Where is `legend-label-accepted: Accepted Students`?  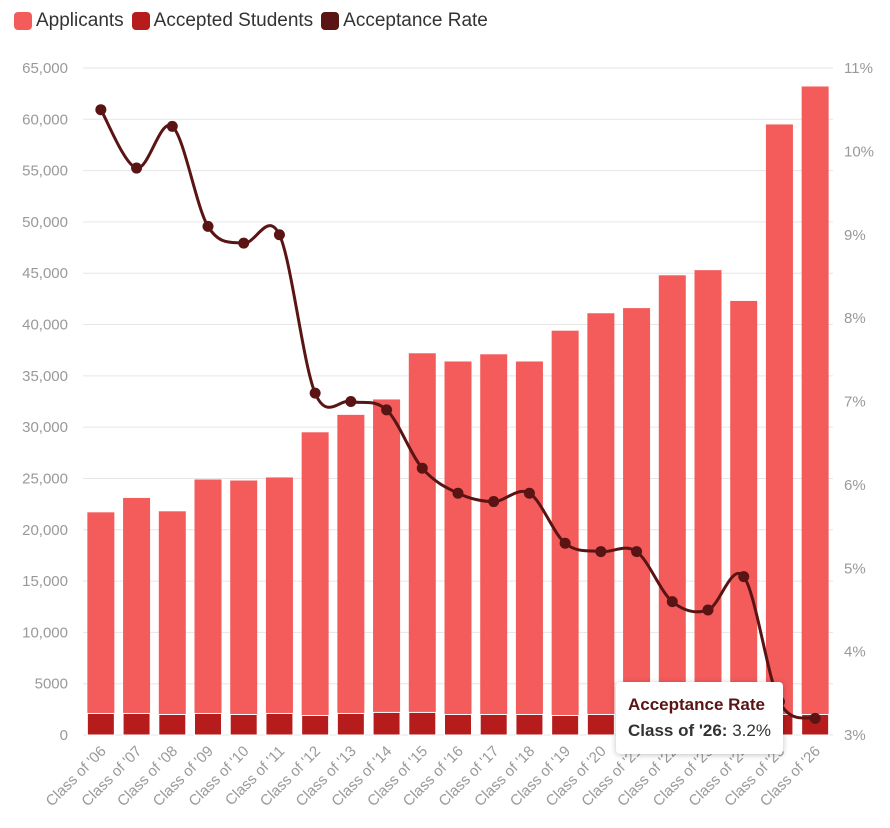
legend-label-accepted: Accepted Students is located at coordinates (233, 20).